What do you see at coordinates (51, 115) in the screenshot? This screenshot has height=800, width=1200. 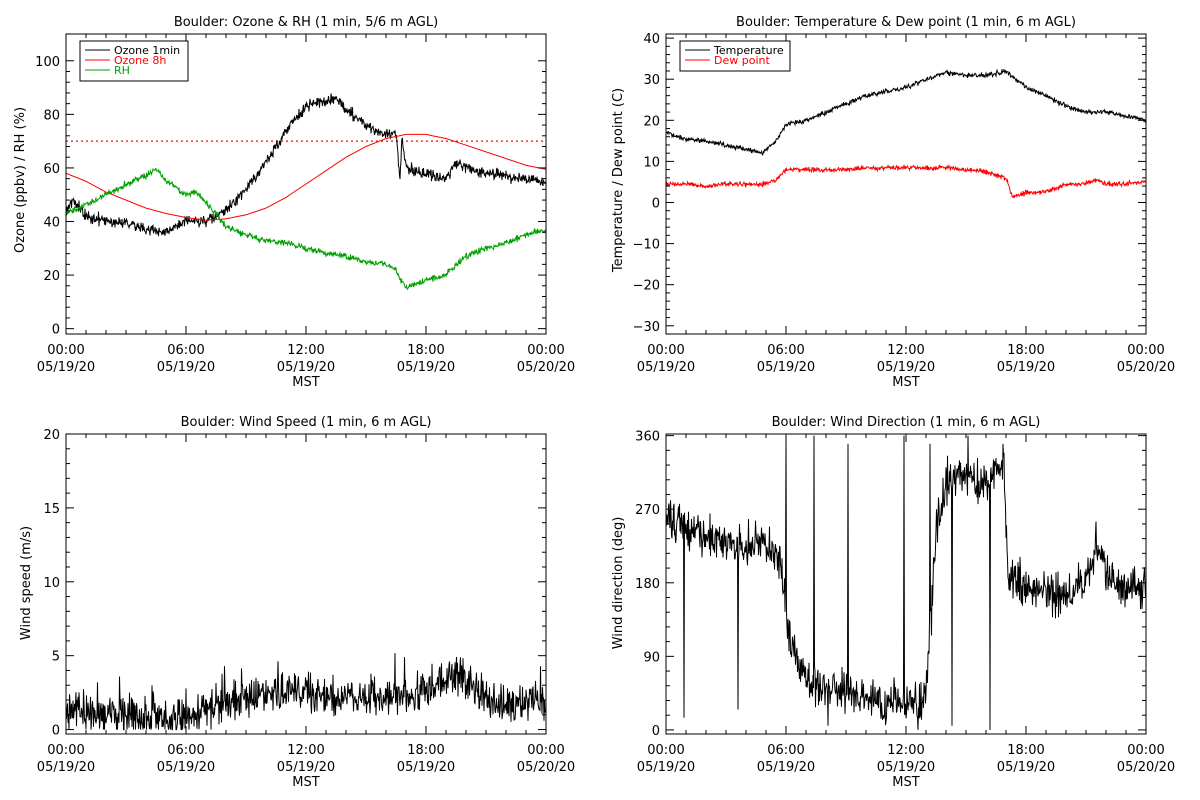 I see `y-tick-label: 80` at bounding box center [51, 115].